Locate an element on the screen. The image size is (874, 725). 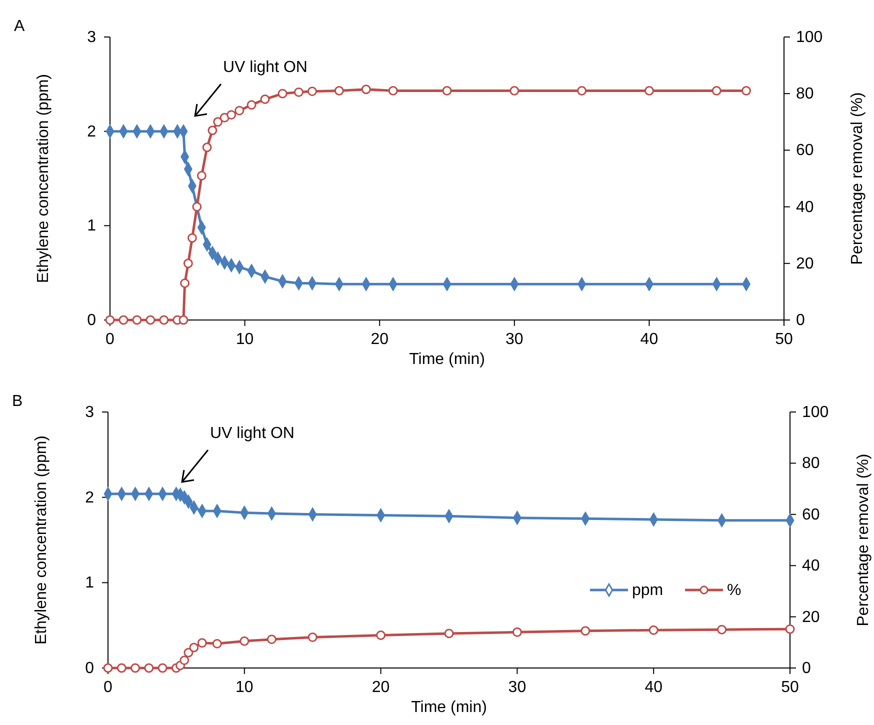
legend-label: ppm is located at coordinates (648, 590).